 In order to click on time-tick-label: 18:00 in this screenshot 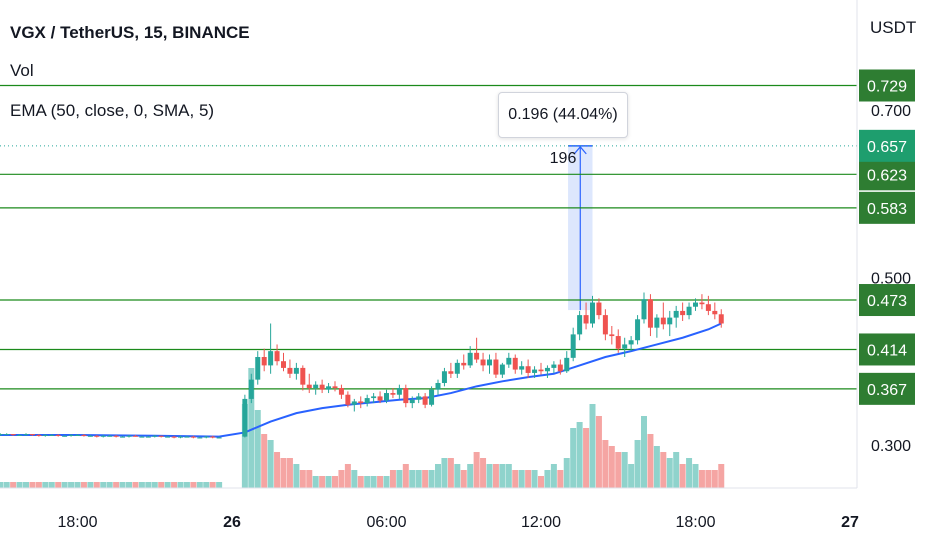, I will do `click(695, 522)`.